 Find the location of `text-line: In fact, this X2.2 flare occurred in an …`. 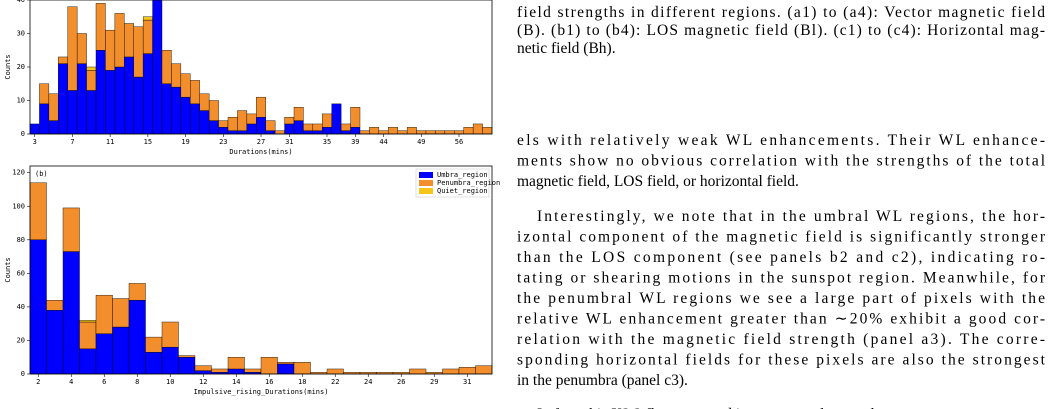

text-line: In fact, this X2.2 flare occurred in an … is located at coordinates (724, 407).